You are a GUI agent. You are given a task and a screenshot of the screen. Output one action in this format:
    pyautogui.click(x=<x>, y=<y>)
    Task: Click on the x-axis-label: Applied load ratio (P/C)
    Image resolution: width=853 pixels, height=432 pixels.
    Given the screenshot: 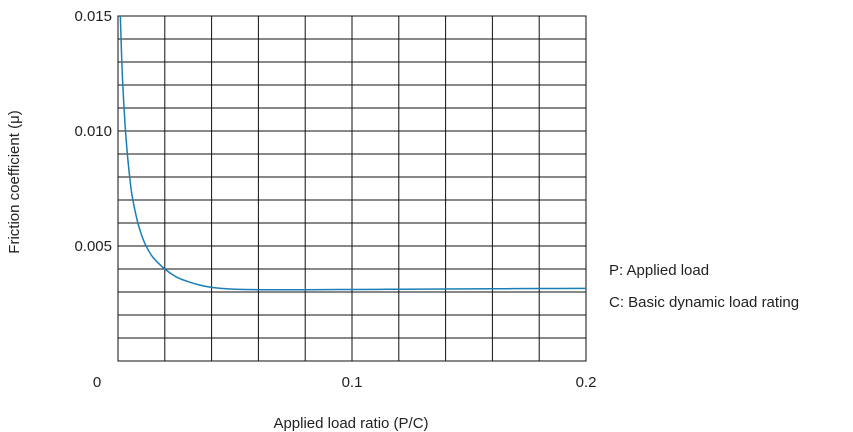 What is the action you would take?
    pyautogui.click(x=350, y=423)
    